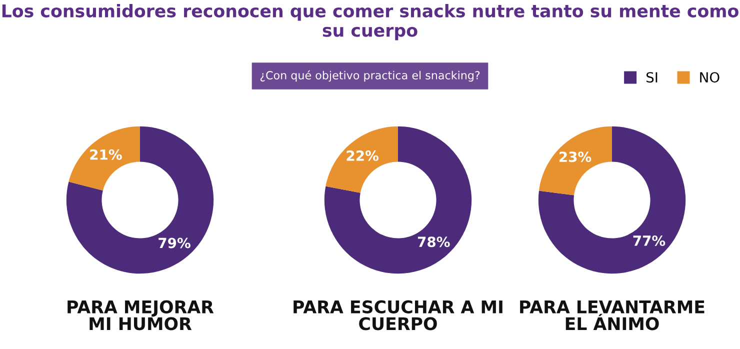 Image resolution: width=740 pixels, height=349 pixels. Describe the element at coordinates (649, 240) in the screenshot. I see `data-label: 77%` at that location.